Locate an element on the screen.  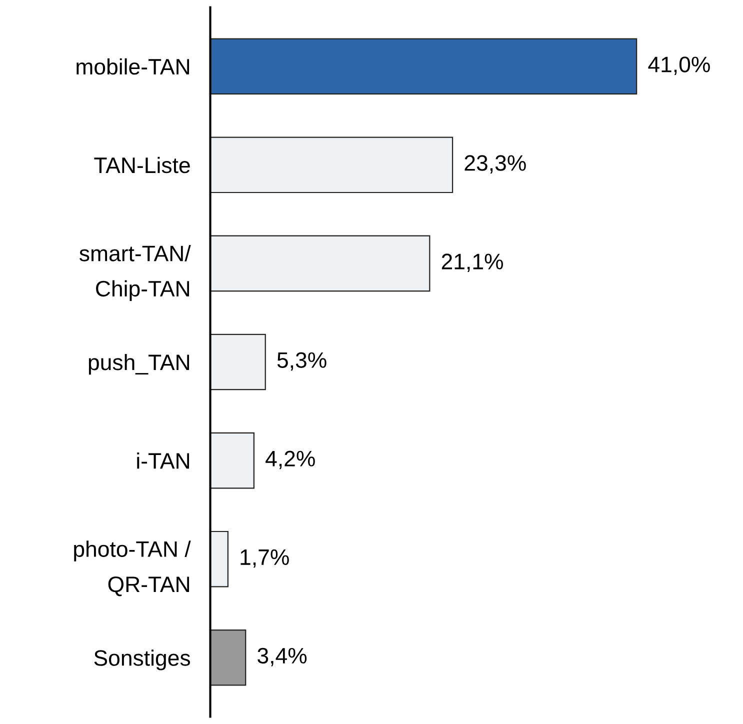
y-tick-label: i-TAN is located at coordinates (163, 460).